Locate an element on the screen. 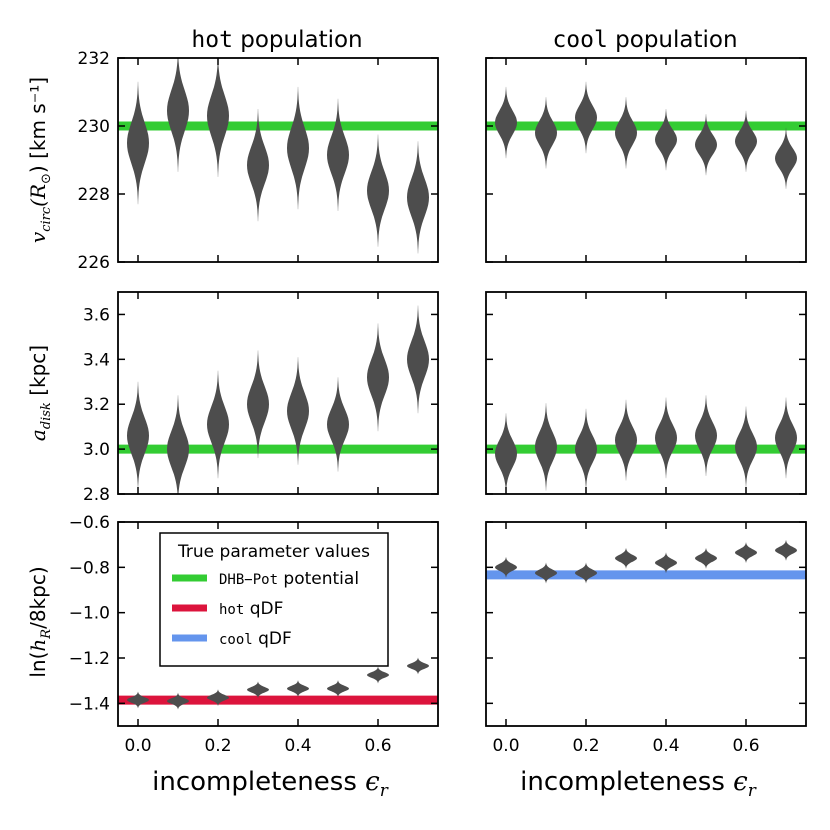 The image size is (830, 830). y-tick-label: 232 is located at coordinates (94, 59).